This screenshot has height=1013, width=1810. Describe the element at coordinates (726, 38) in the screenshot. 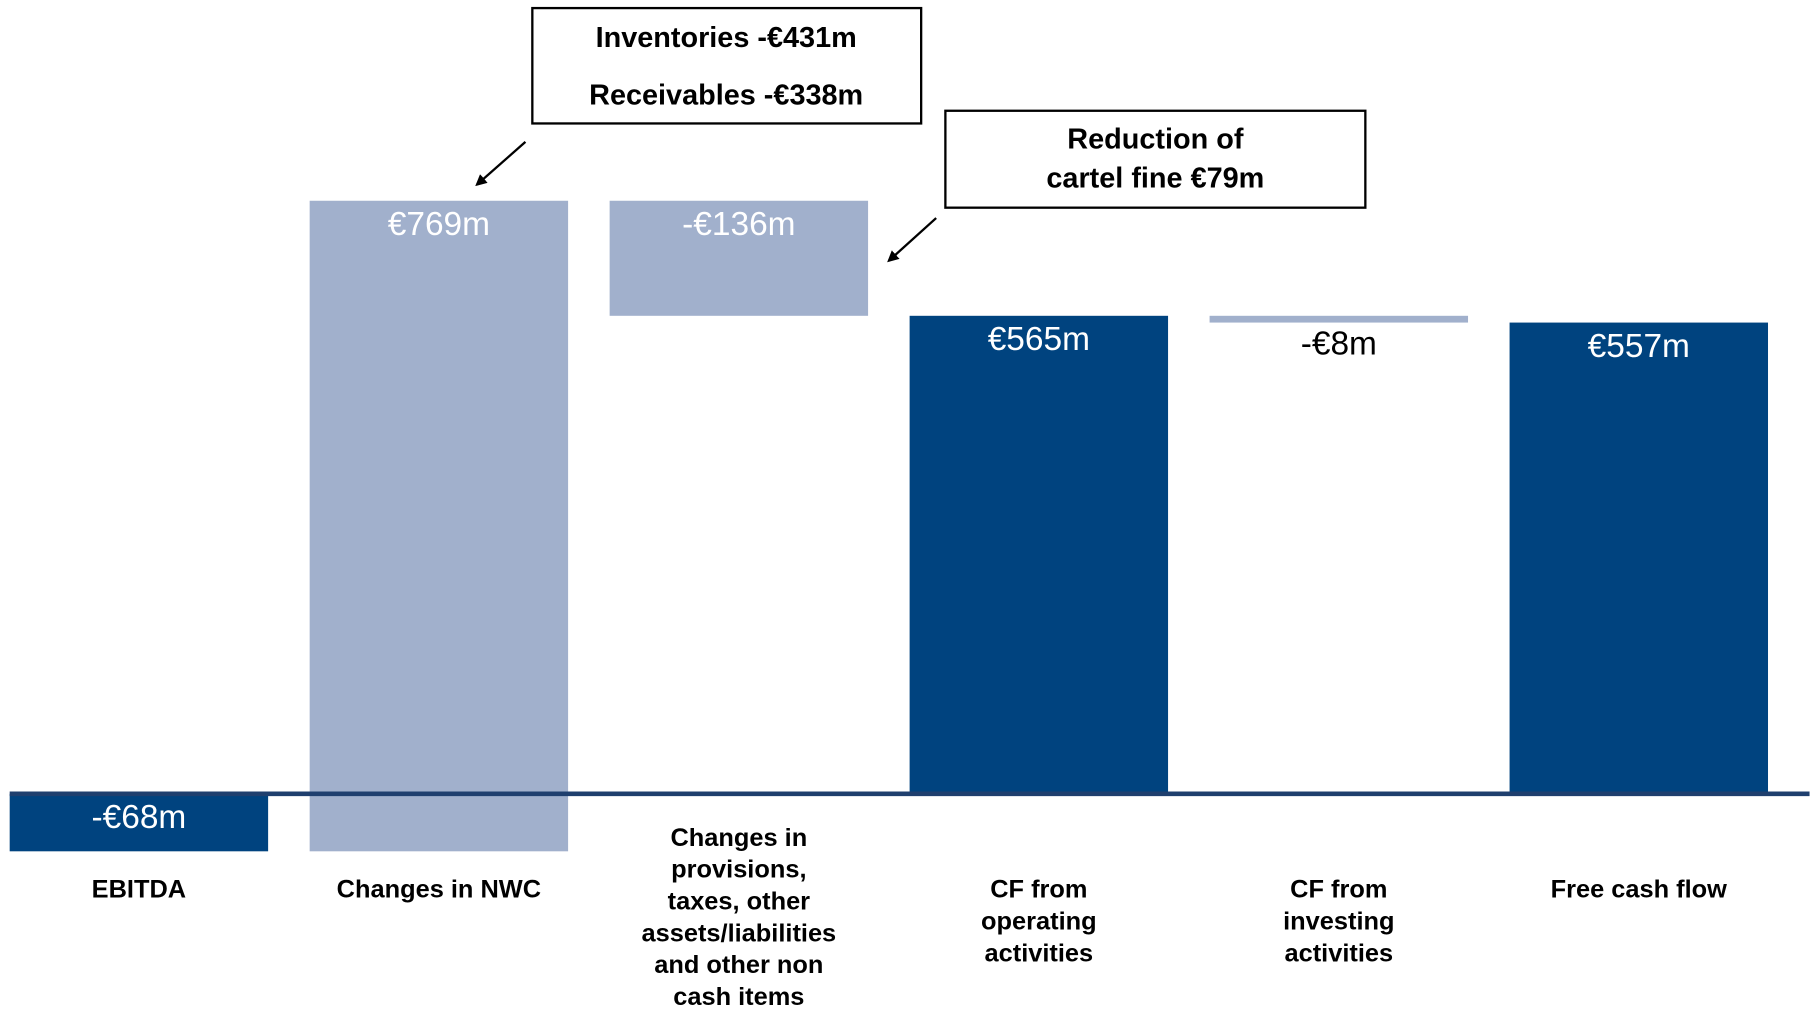

I see `annotation-text: Inventories -€431m` at that location.